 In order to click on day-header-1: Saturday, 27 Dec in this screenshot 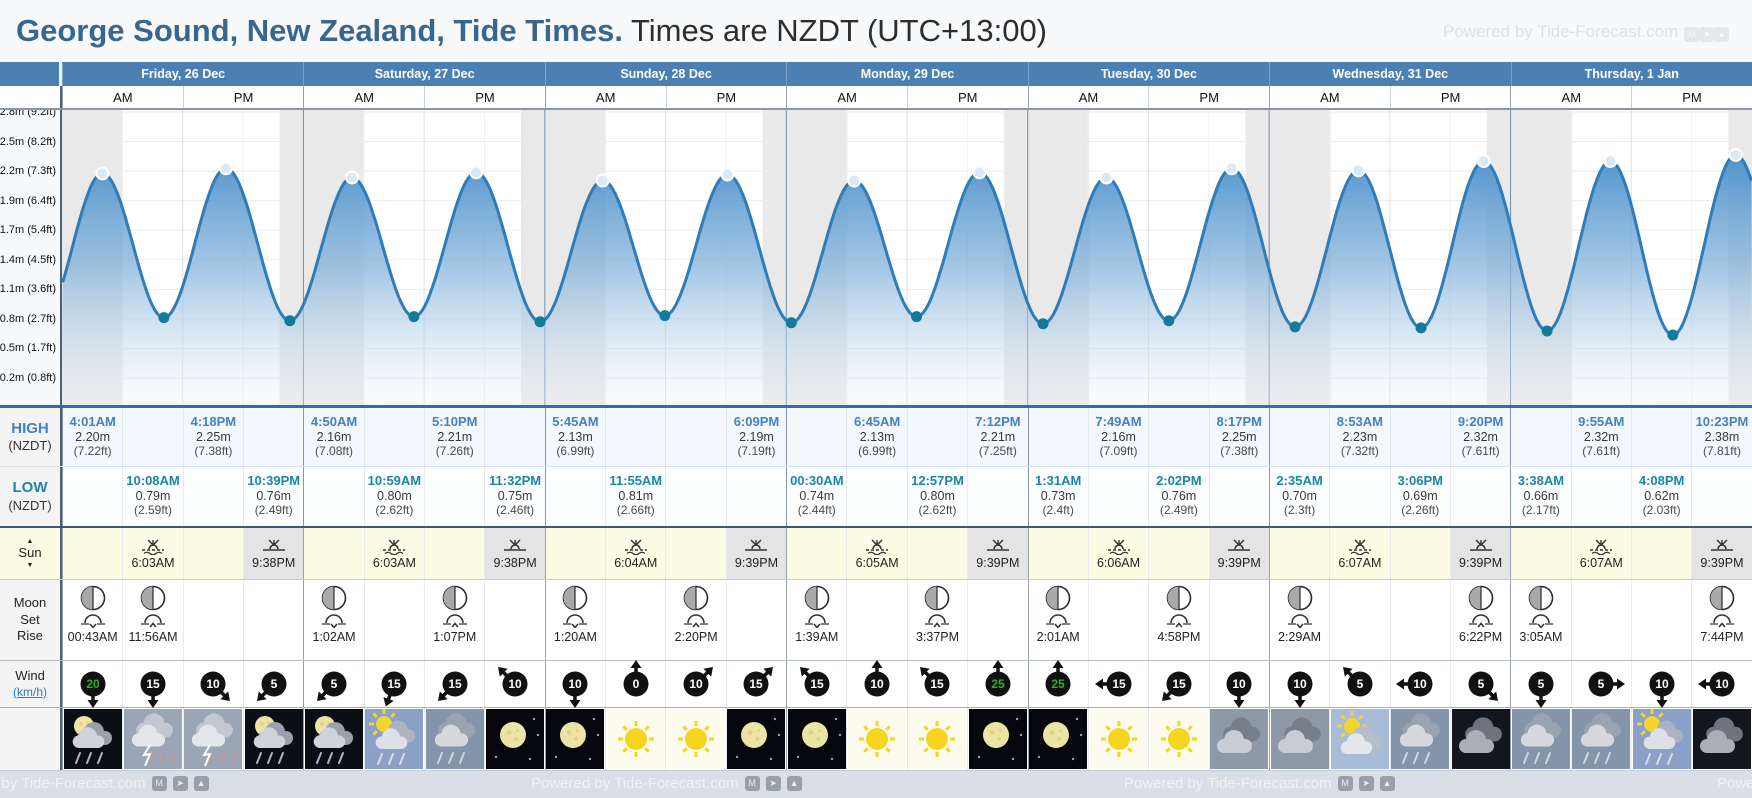, I will do `click(423, 74)`.